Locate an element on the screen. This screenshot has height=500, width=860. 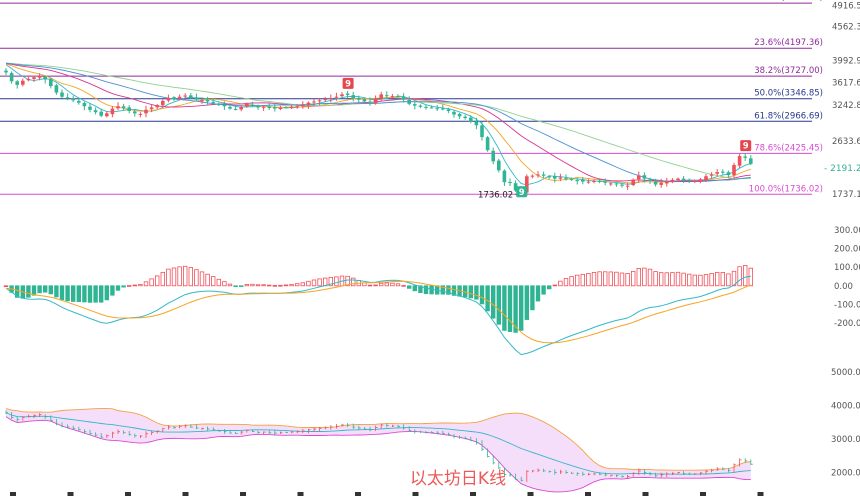
current-price-box is located at coordinates (840, 167).